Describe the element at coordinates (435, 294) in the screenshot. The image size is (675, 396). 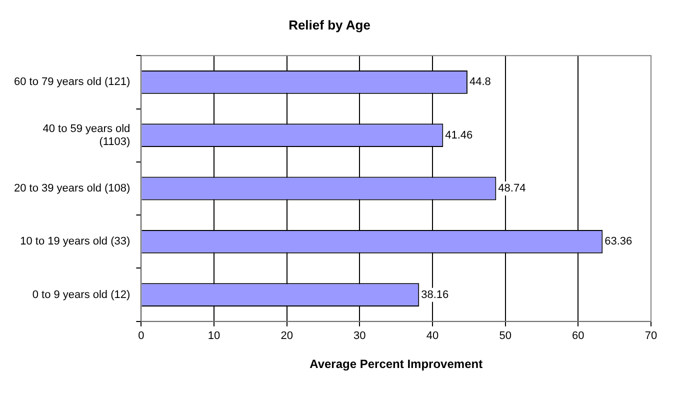
I see `data-label: 38.16` at that location.